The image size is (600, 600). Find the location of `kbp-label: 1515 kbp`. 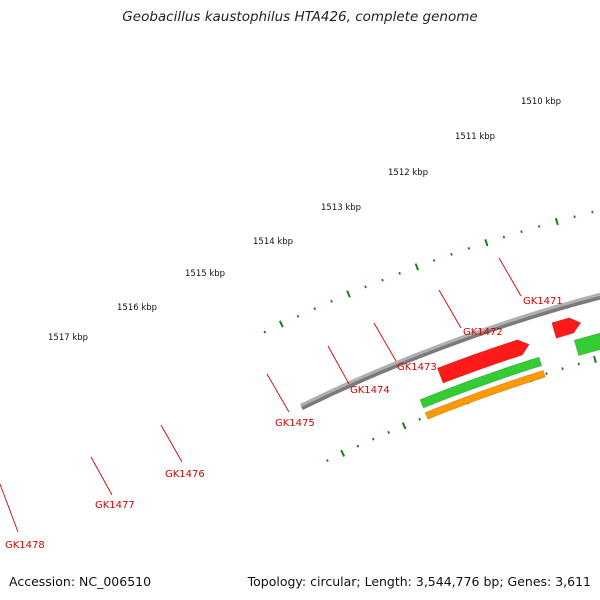

kbp-label: 1515 kbp is located at coordinates (205, 274).